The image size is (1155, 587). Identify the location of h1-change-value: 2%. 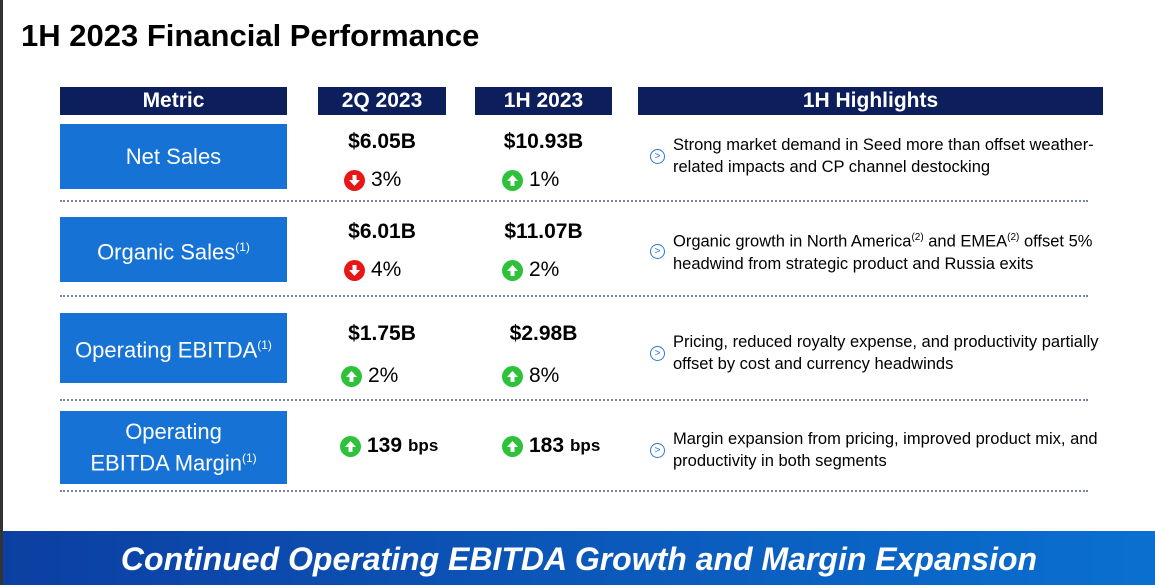
(544, 269).